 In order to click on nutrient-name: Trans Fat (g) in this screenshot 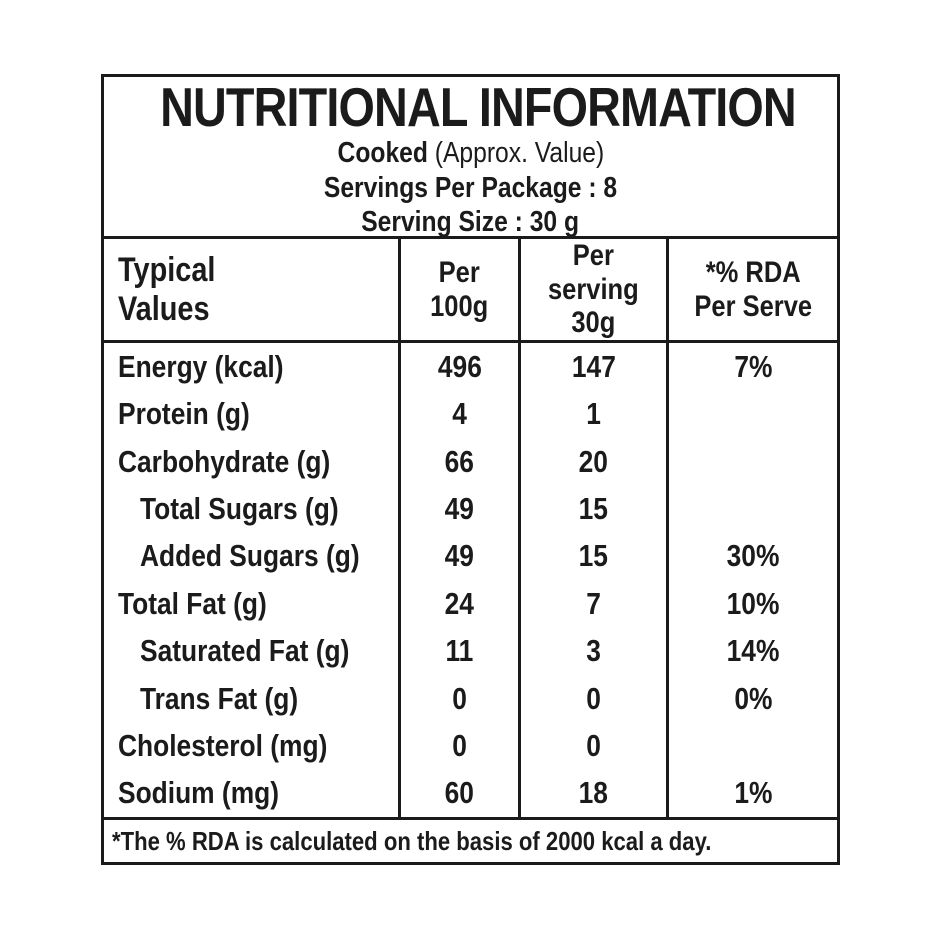, I will do `click(219, 698)`.